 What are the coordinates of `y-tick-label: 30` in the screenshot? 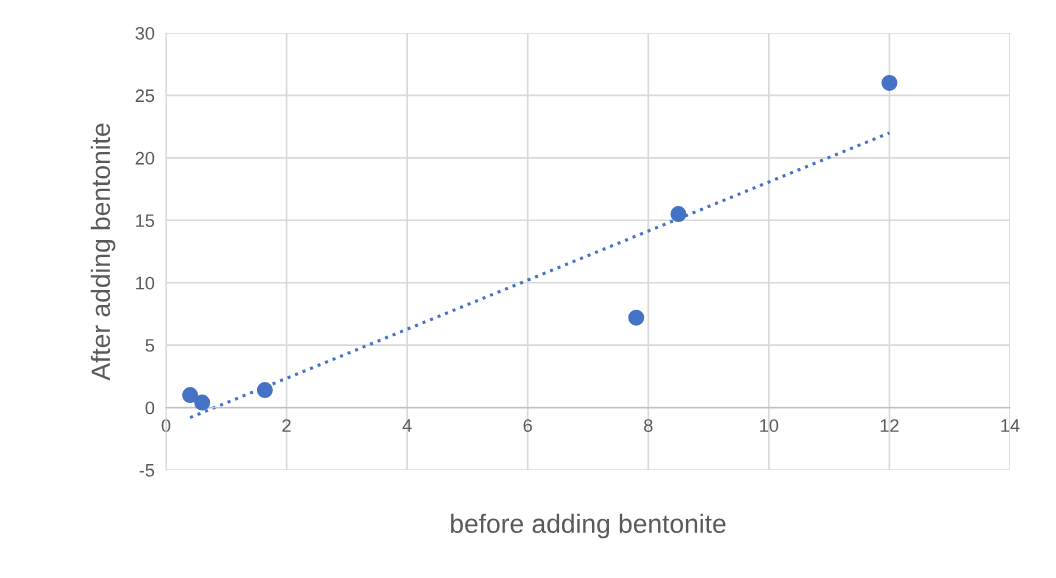 It's located at (145, 33).